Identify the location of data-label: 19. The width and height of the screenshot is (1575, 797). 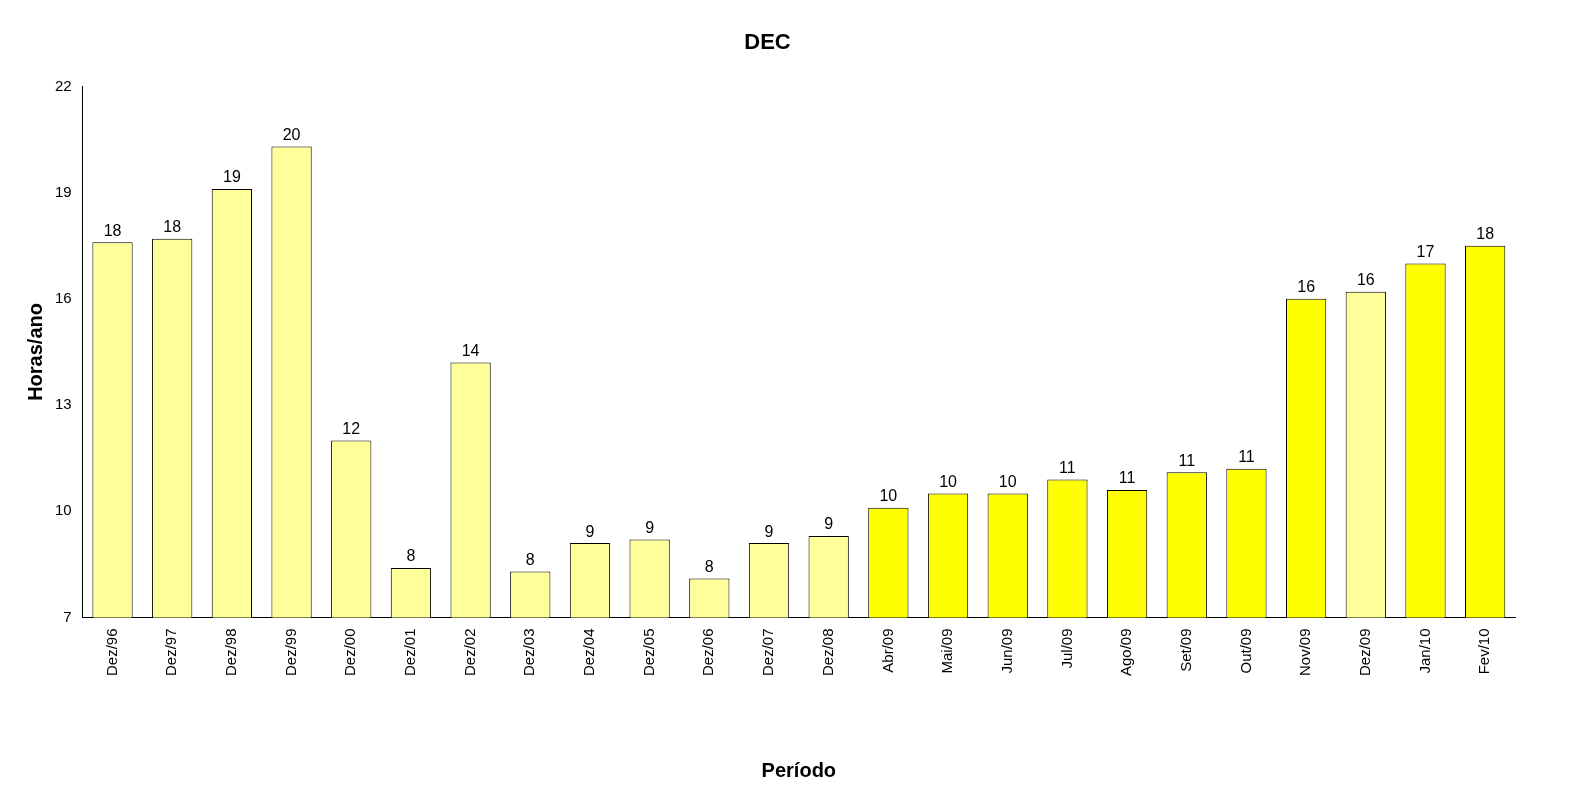
(231, 177).